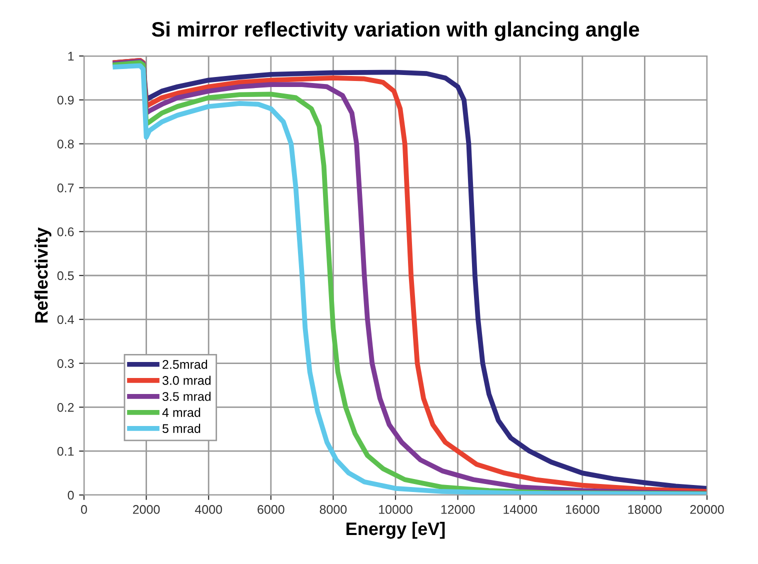 The width and height of the screenshot is (758, 564). What do you see at coordinates (396, 31) in the screenshot?
I see `chart-title: Si mirror reflectivity variation with glancing angle` at bounding box center [396, 31].